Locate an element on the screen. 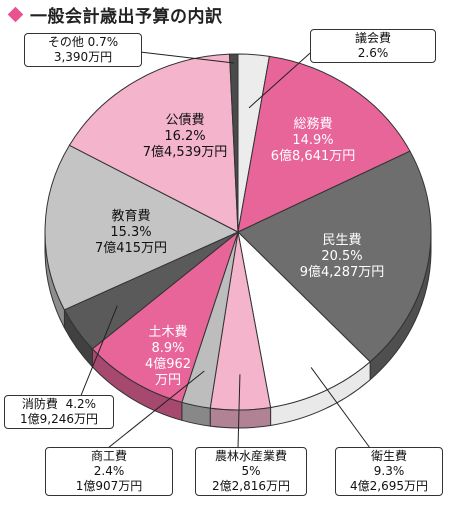 The width and height of the screenshot is (450, 505). slice-label: 衛生費 is located at coordinates (388, 456).